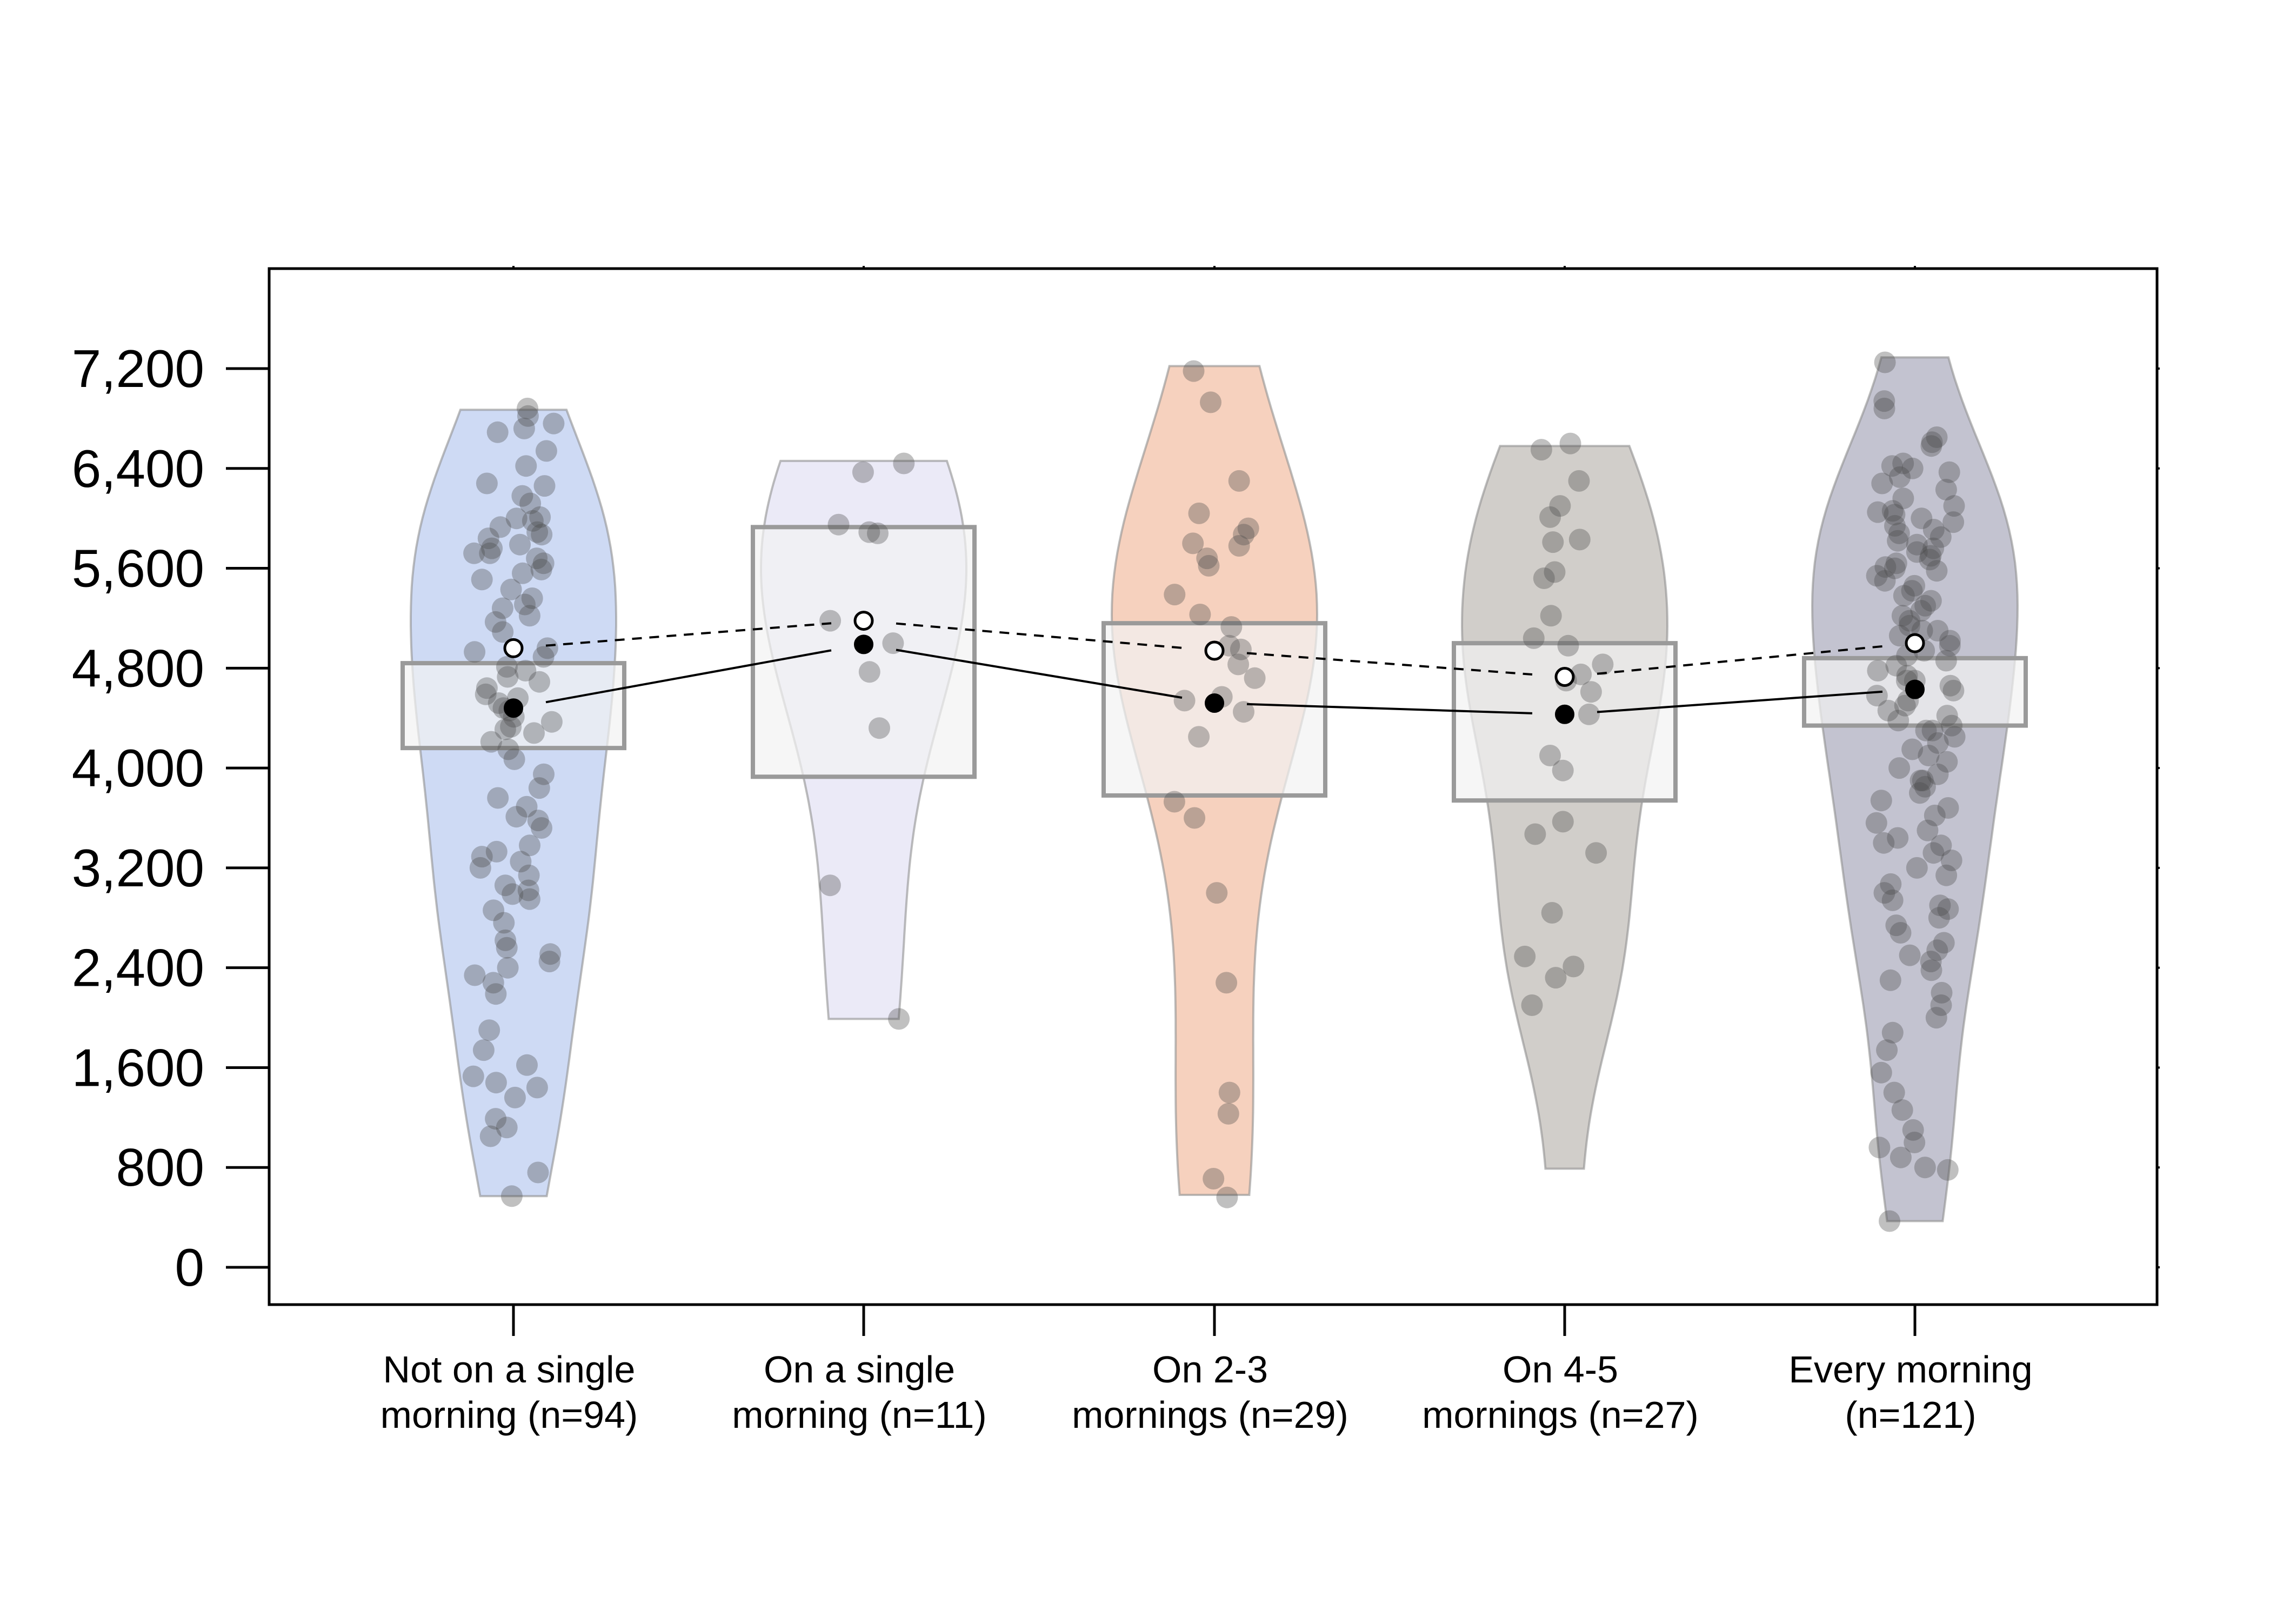 This screenshot has width=2270, height=1624. I want to click on x-tick-label-line2: mornings (n=29), so click(1210, 1415).